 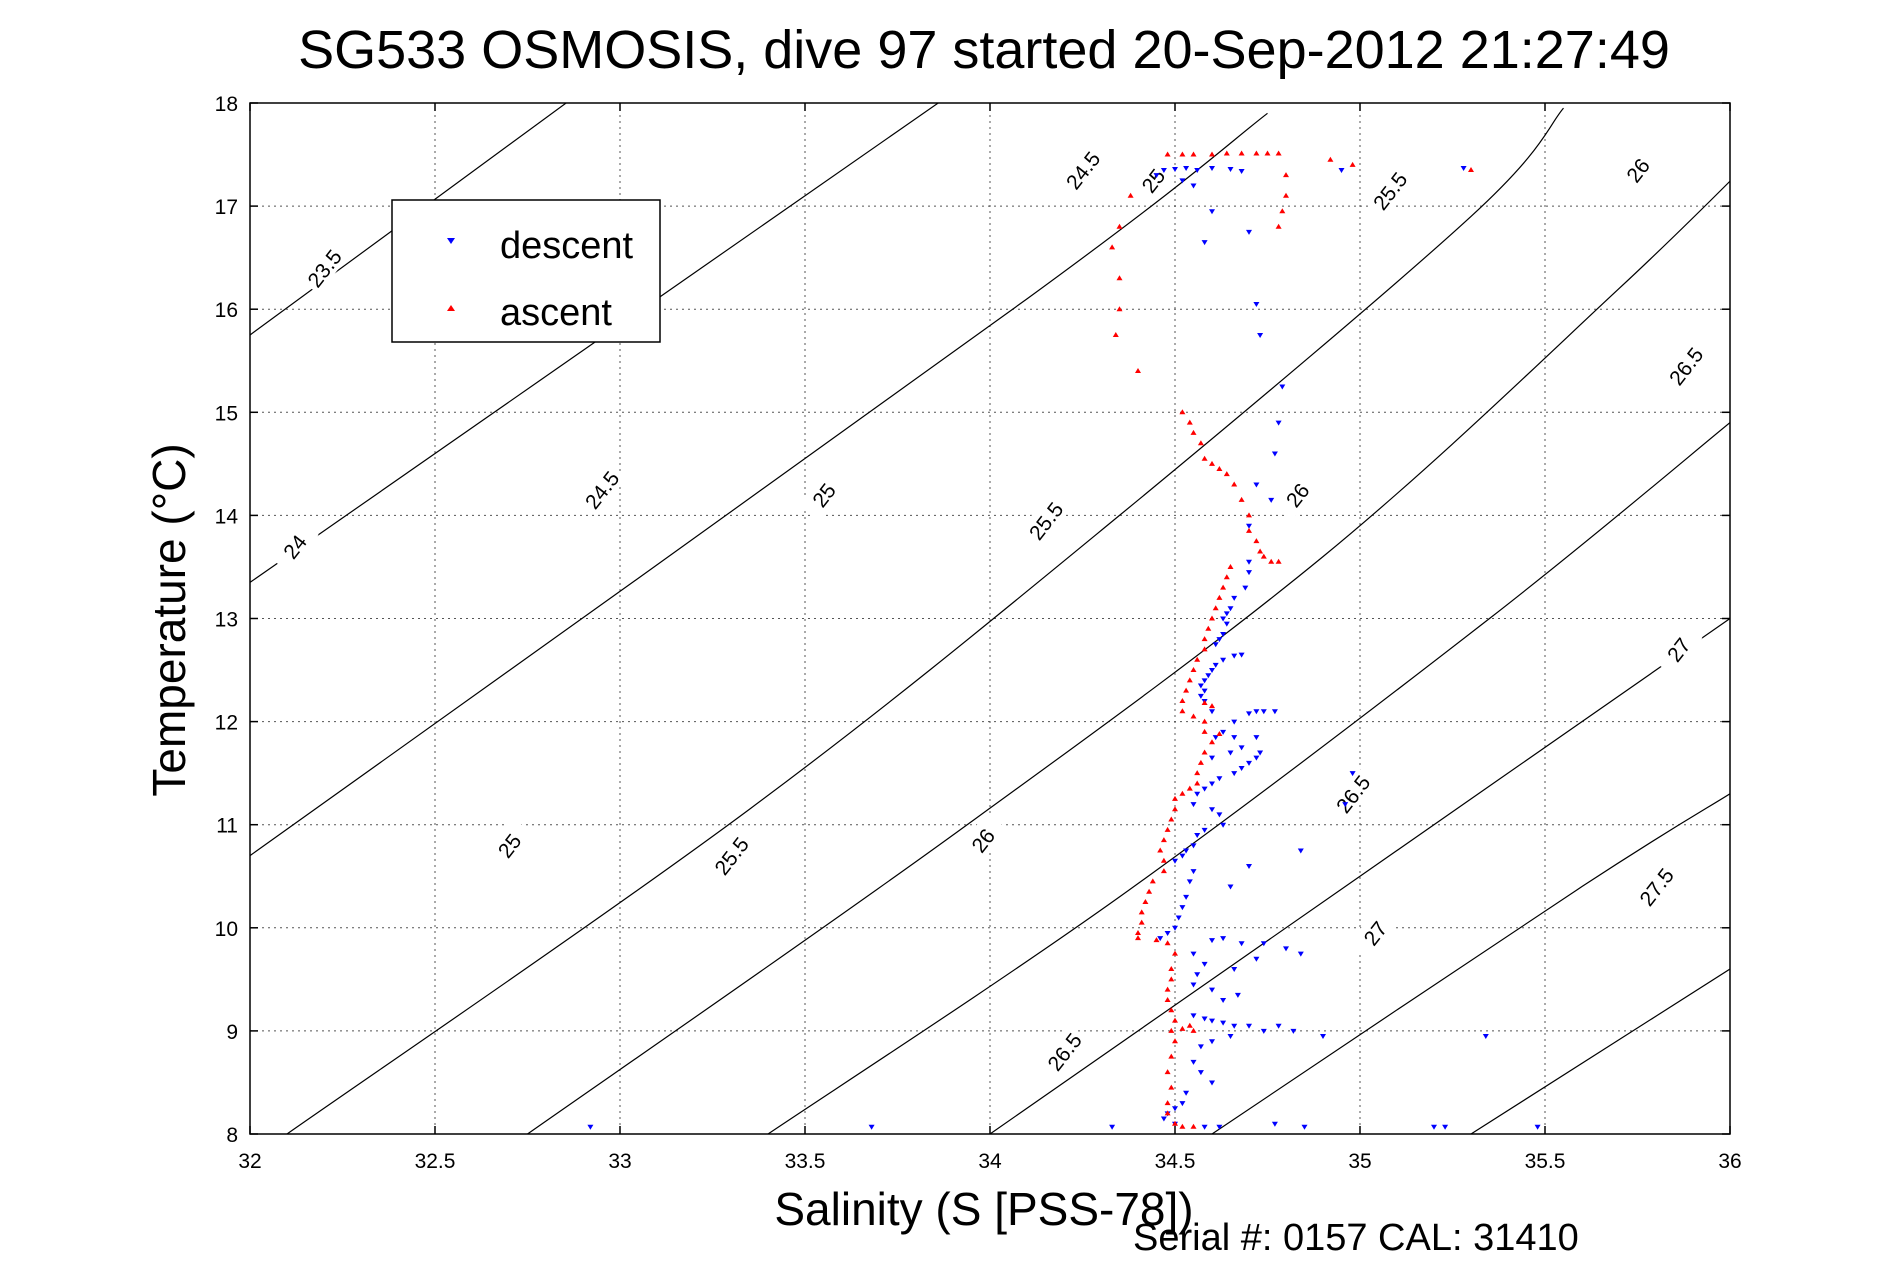 What do you see at coordinates (1291, 639) in the screenshot?
I see `series-ascent` at bounding box center [1291, 639].